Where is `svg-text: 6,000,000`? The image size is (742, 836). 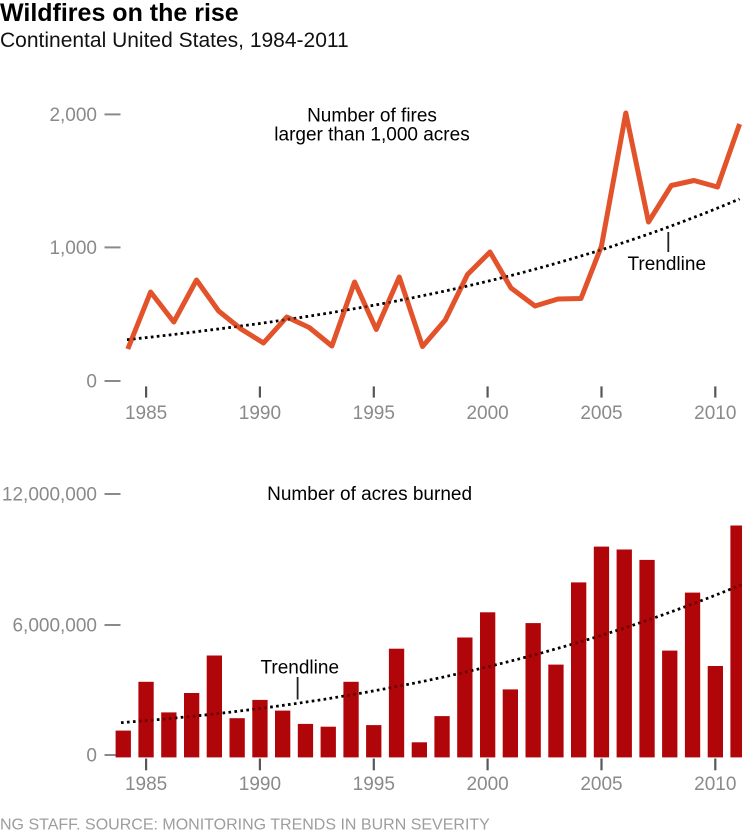
svg-text: 6,000,000 is located at coordinates (54, 626).